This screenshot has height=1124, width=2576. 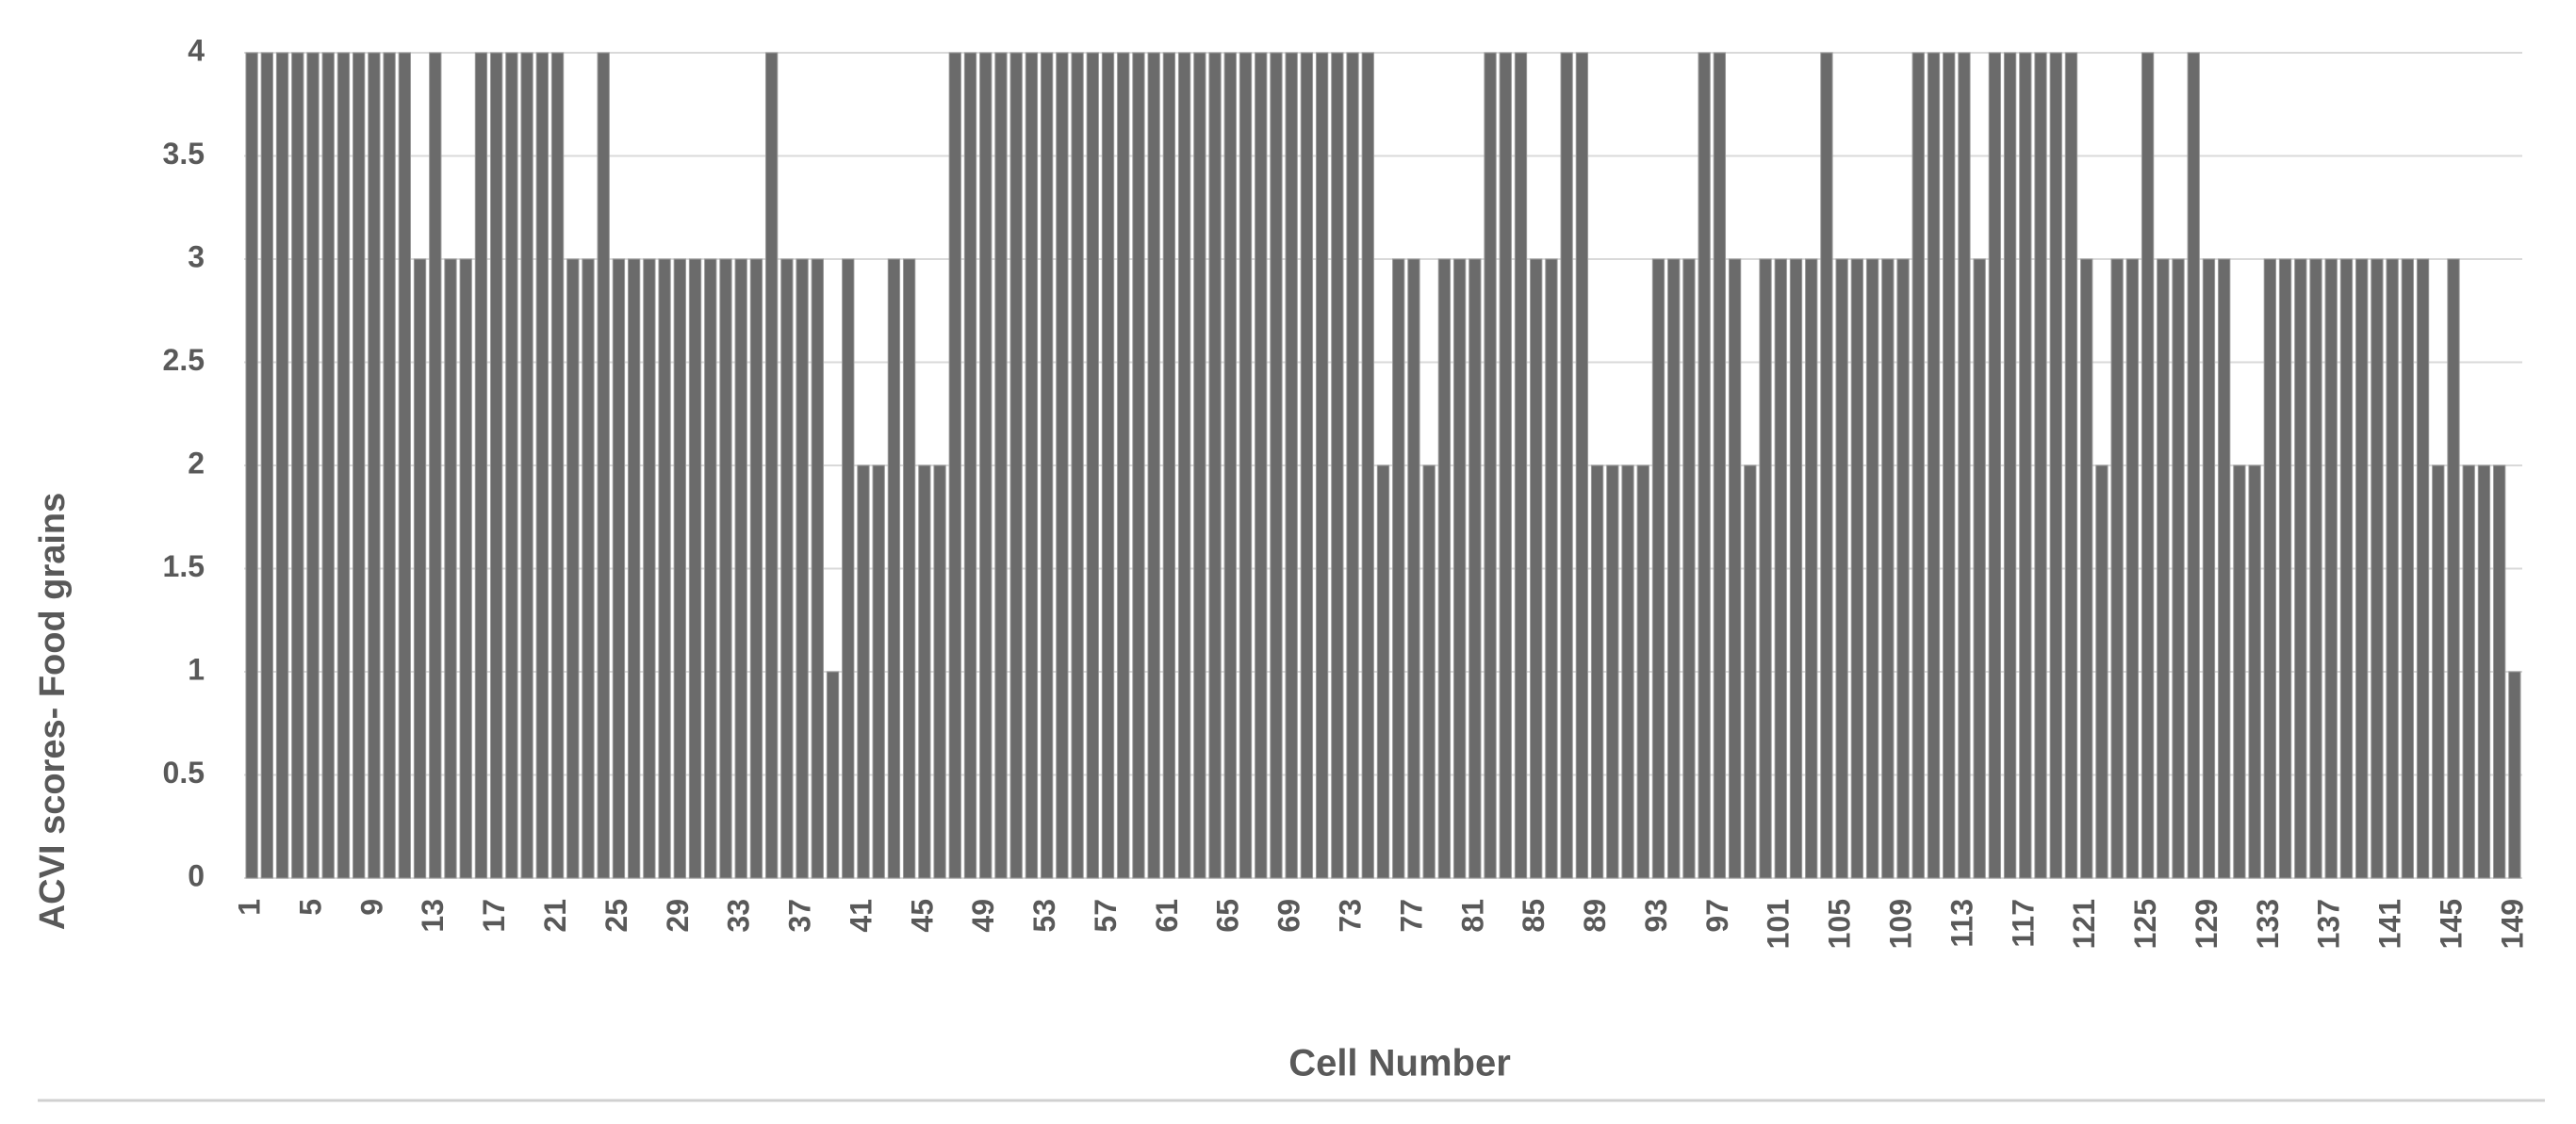 I want to click on x-tick-label: 57, so click(x=1106, y=916).